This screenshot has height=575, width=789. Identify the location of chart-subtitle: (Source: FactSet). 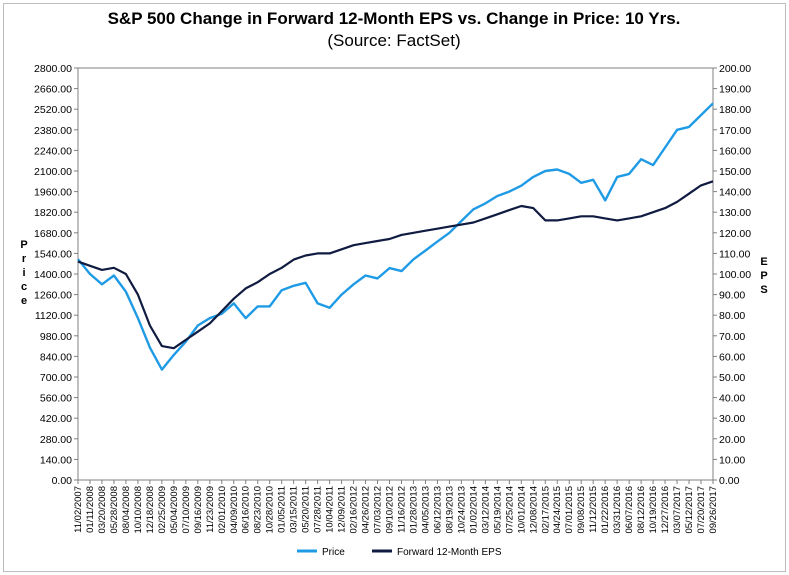
(393, 40).